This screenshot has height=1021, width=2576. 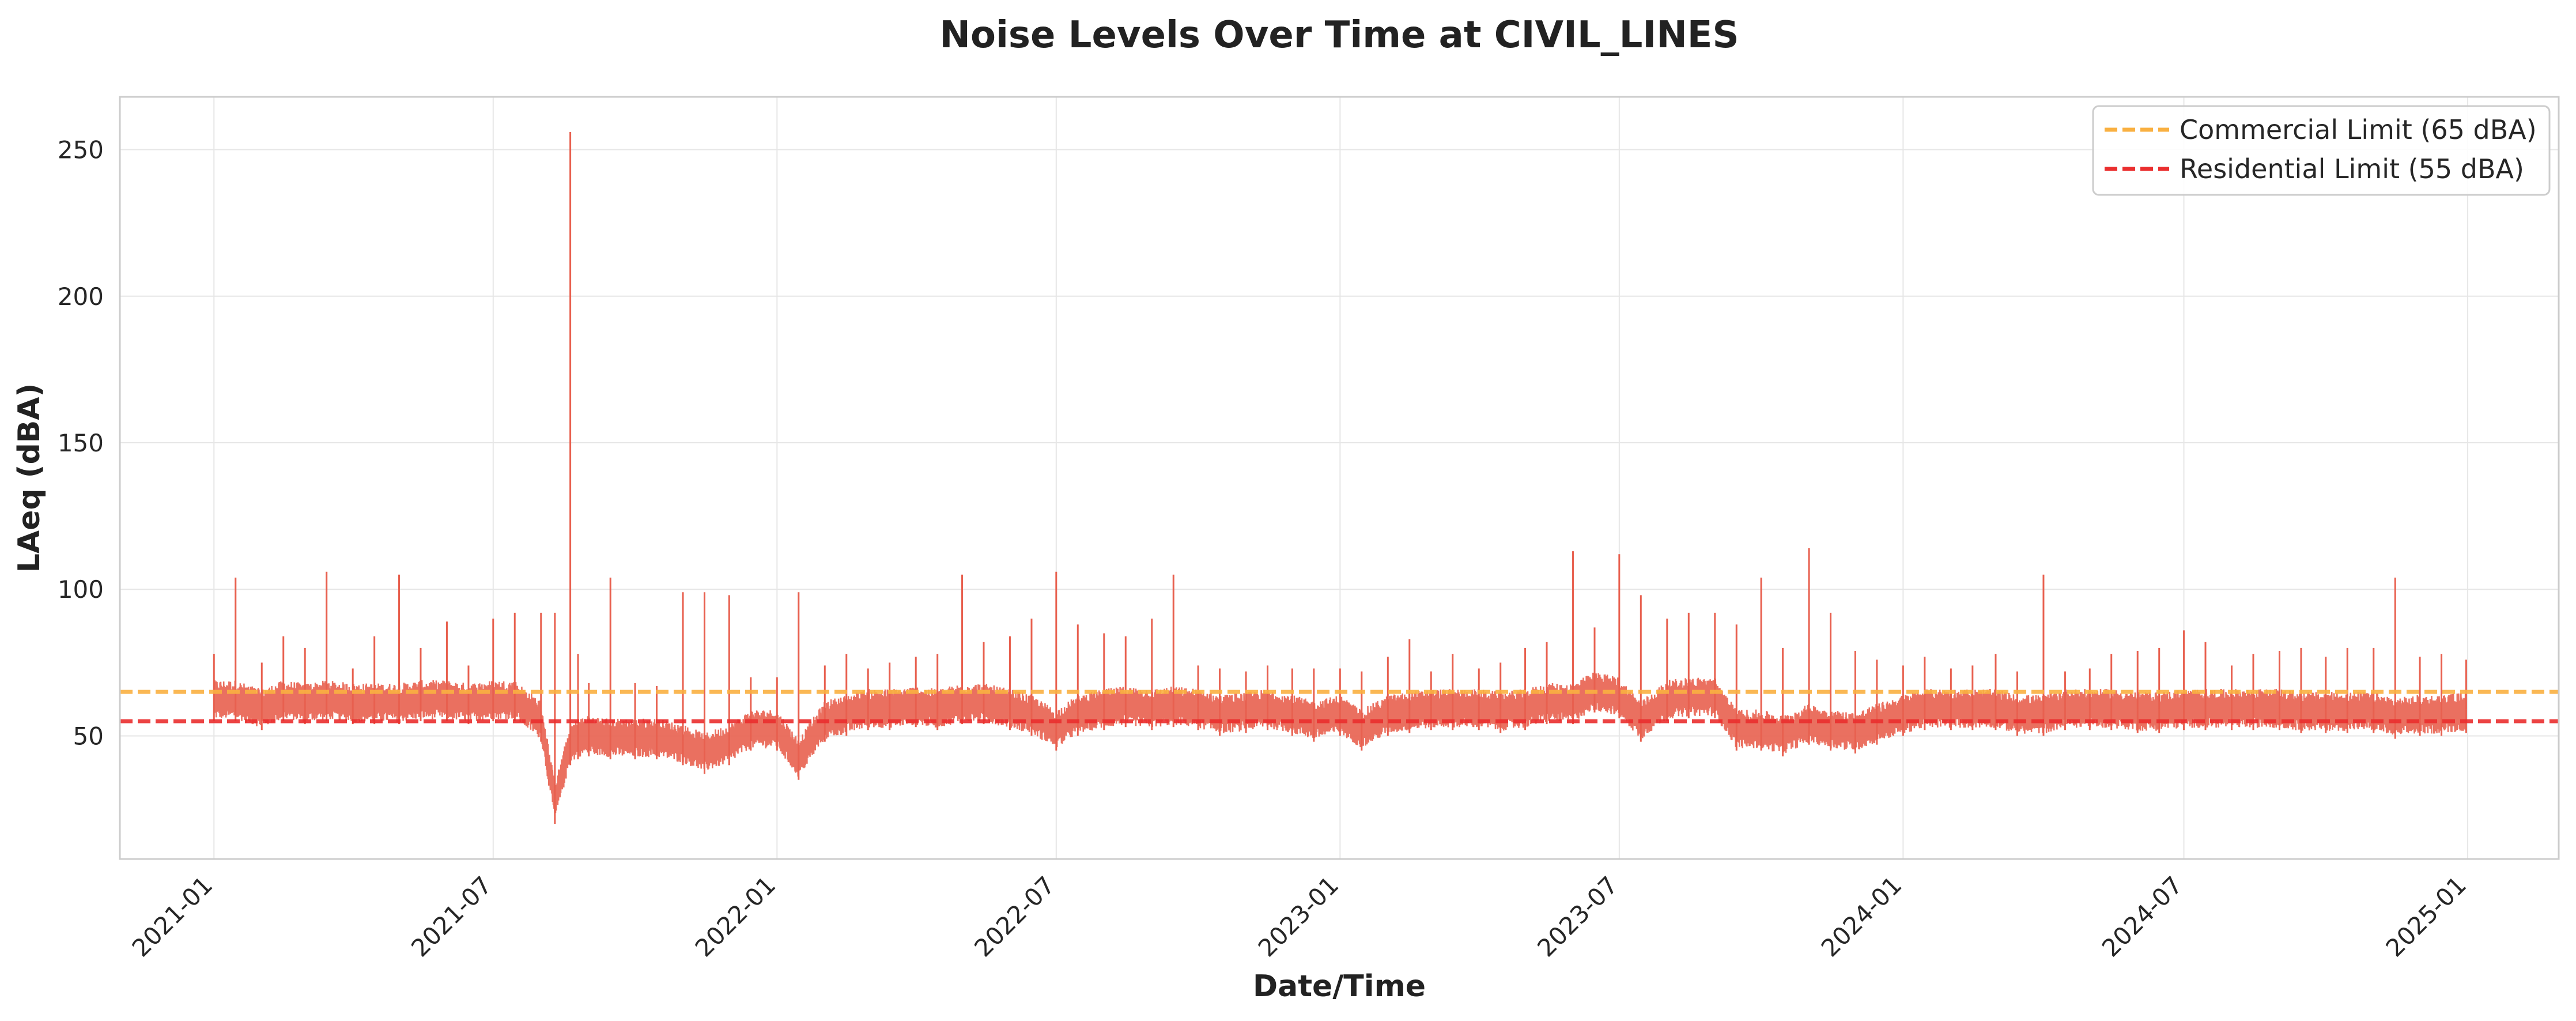 I want to click on x-tick-label: 2023-01, so click(x=1298, y=916).